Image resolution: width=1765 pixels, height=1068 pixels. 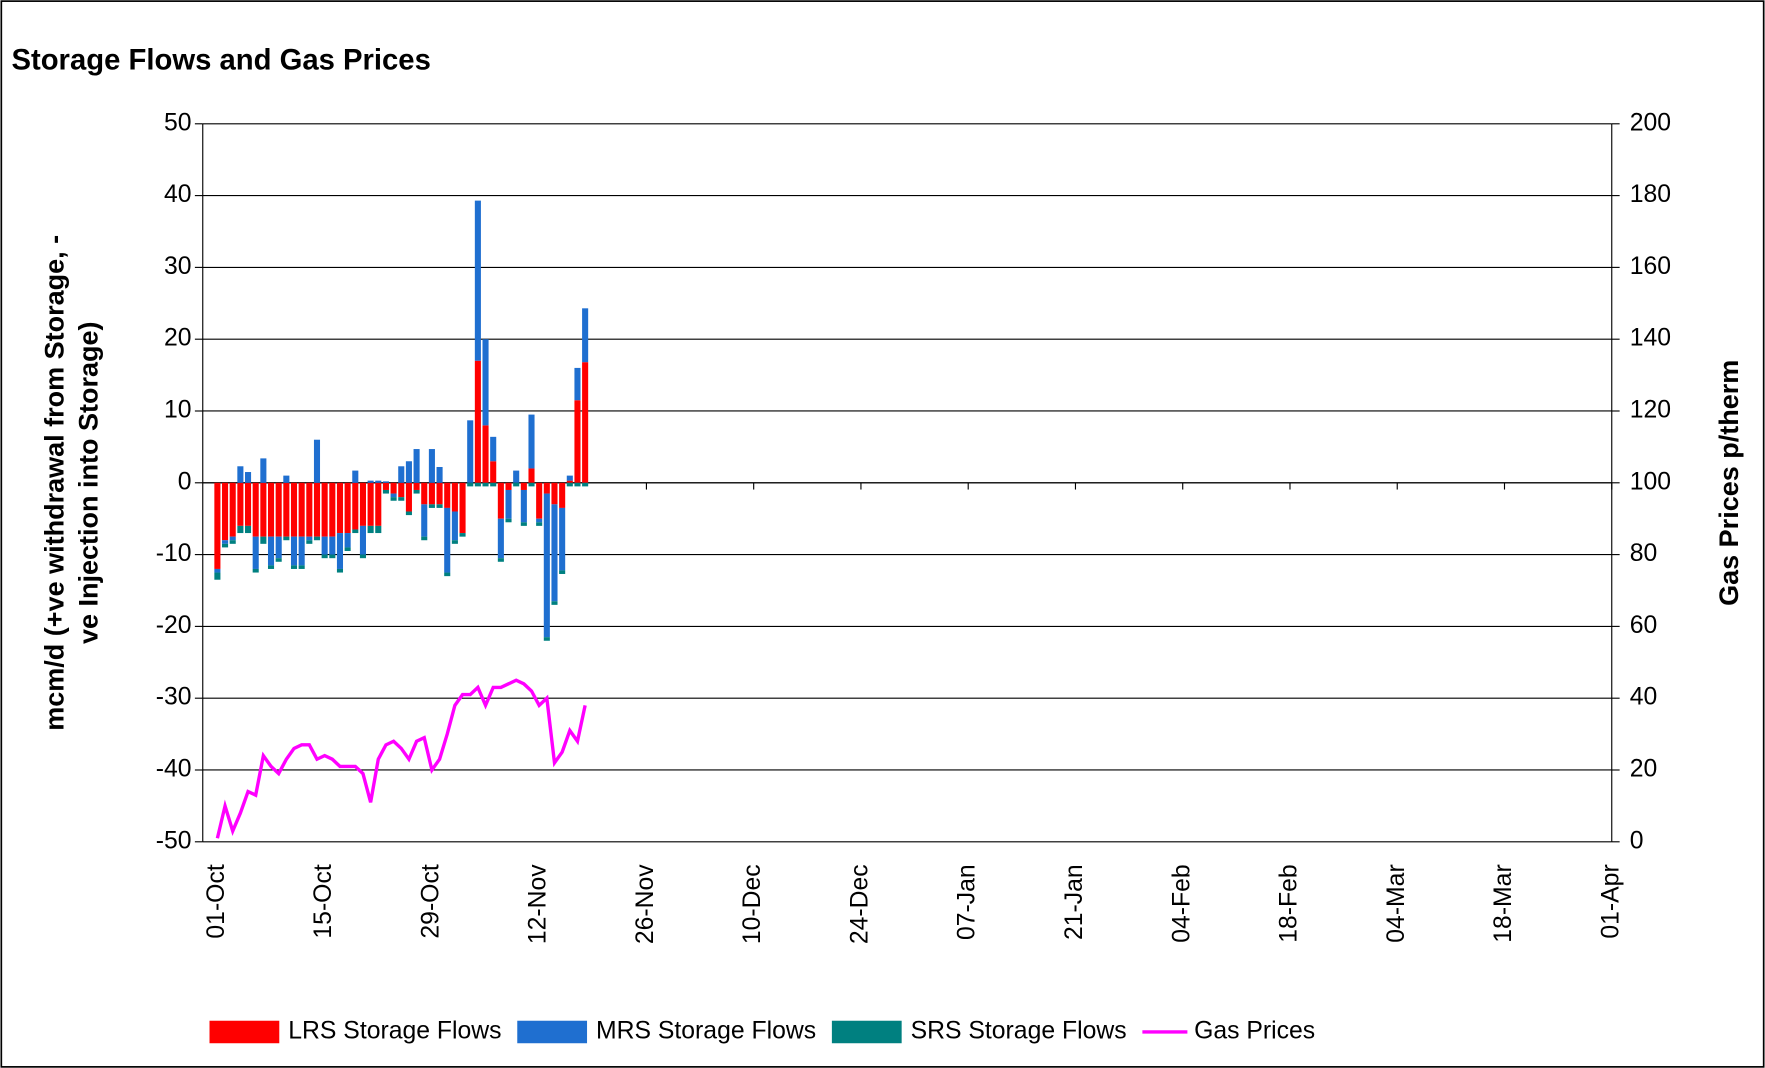 What do you see at coordinates (1019, 1031) in the screenshot?
I see `legend-label: SRS Storage Flows` at bounding box center [1019, 1031].